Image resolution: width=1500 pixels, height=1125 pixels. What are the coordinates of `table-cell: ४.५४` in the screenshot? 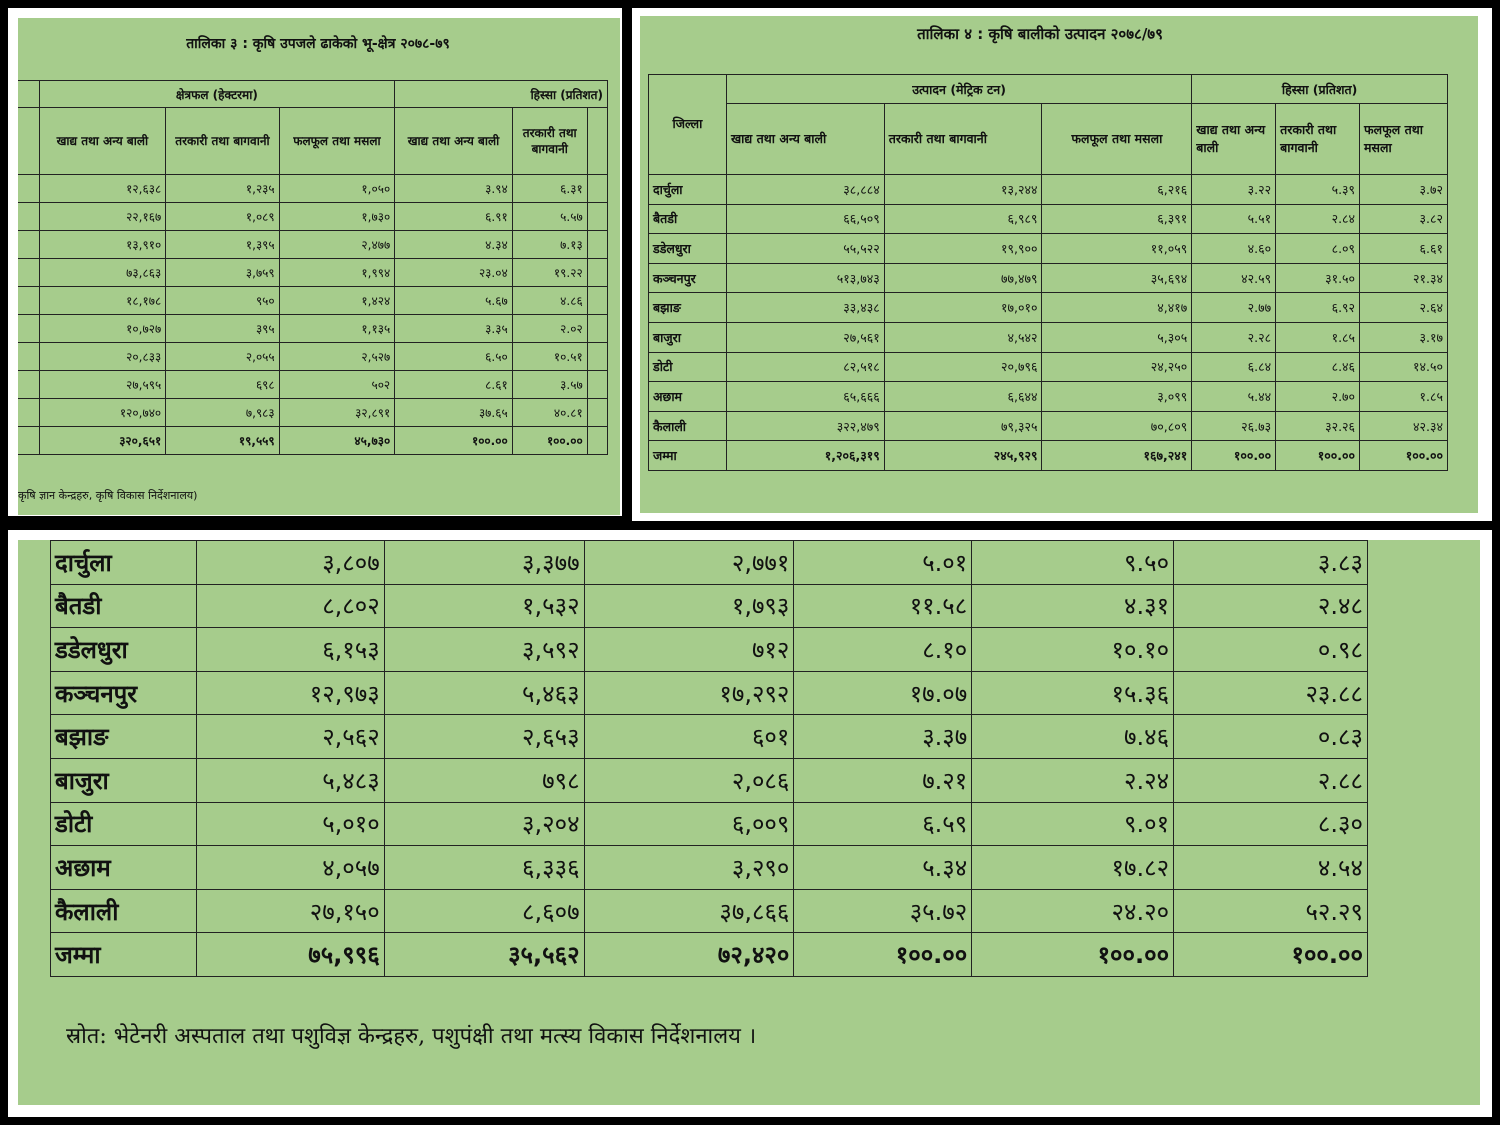 It's located at (1270, 867).